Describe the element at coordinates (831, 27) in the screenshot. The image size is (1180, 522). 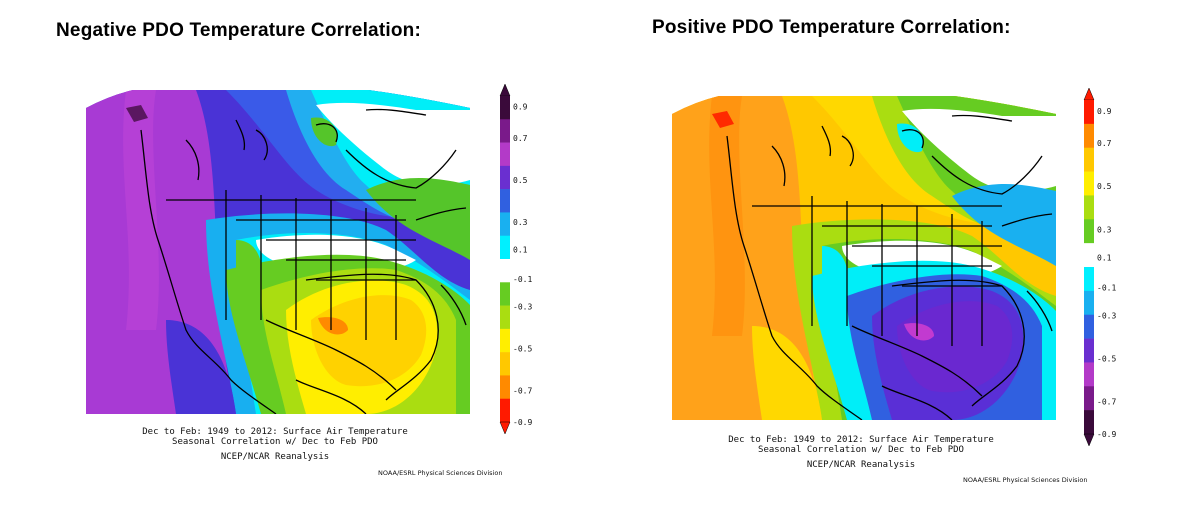
I see `panel-title: Positive PDO Temperature Correlation:` at that location.